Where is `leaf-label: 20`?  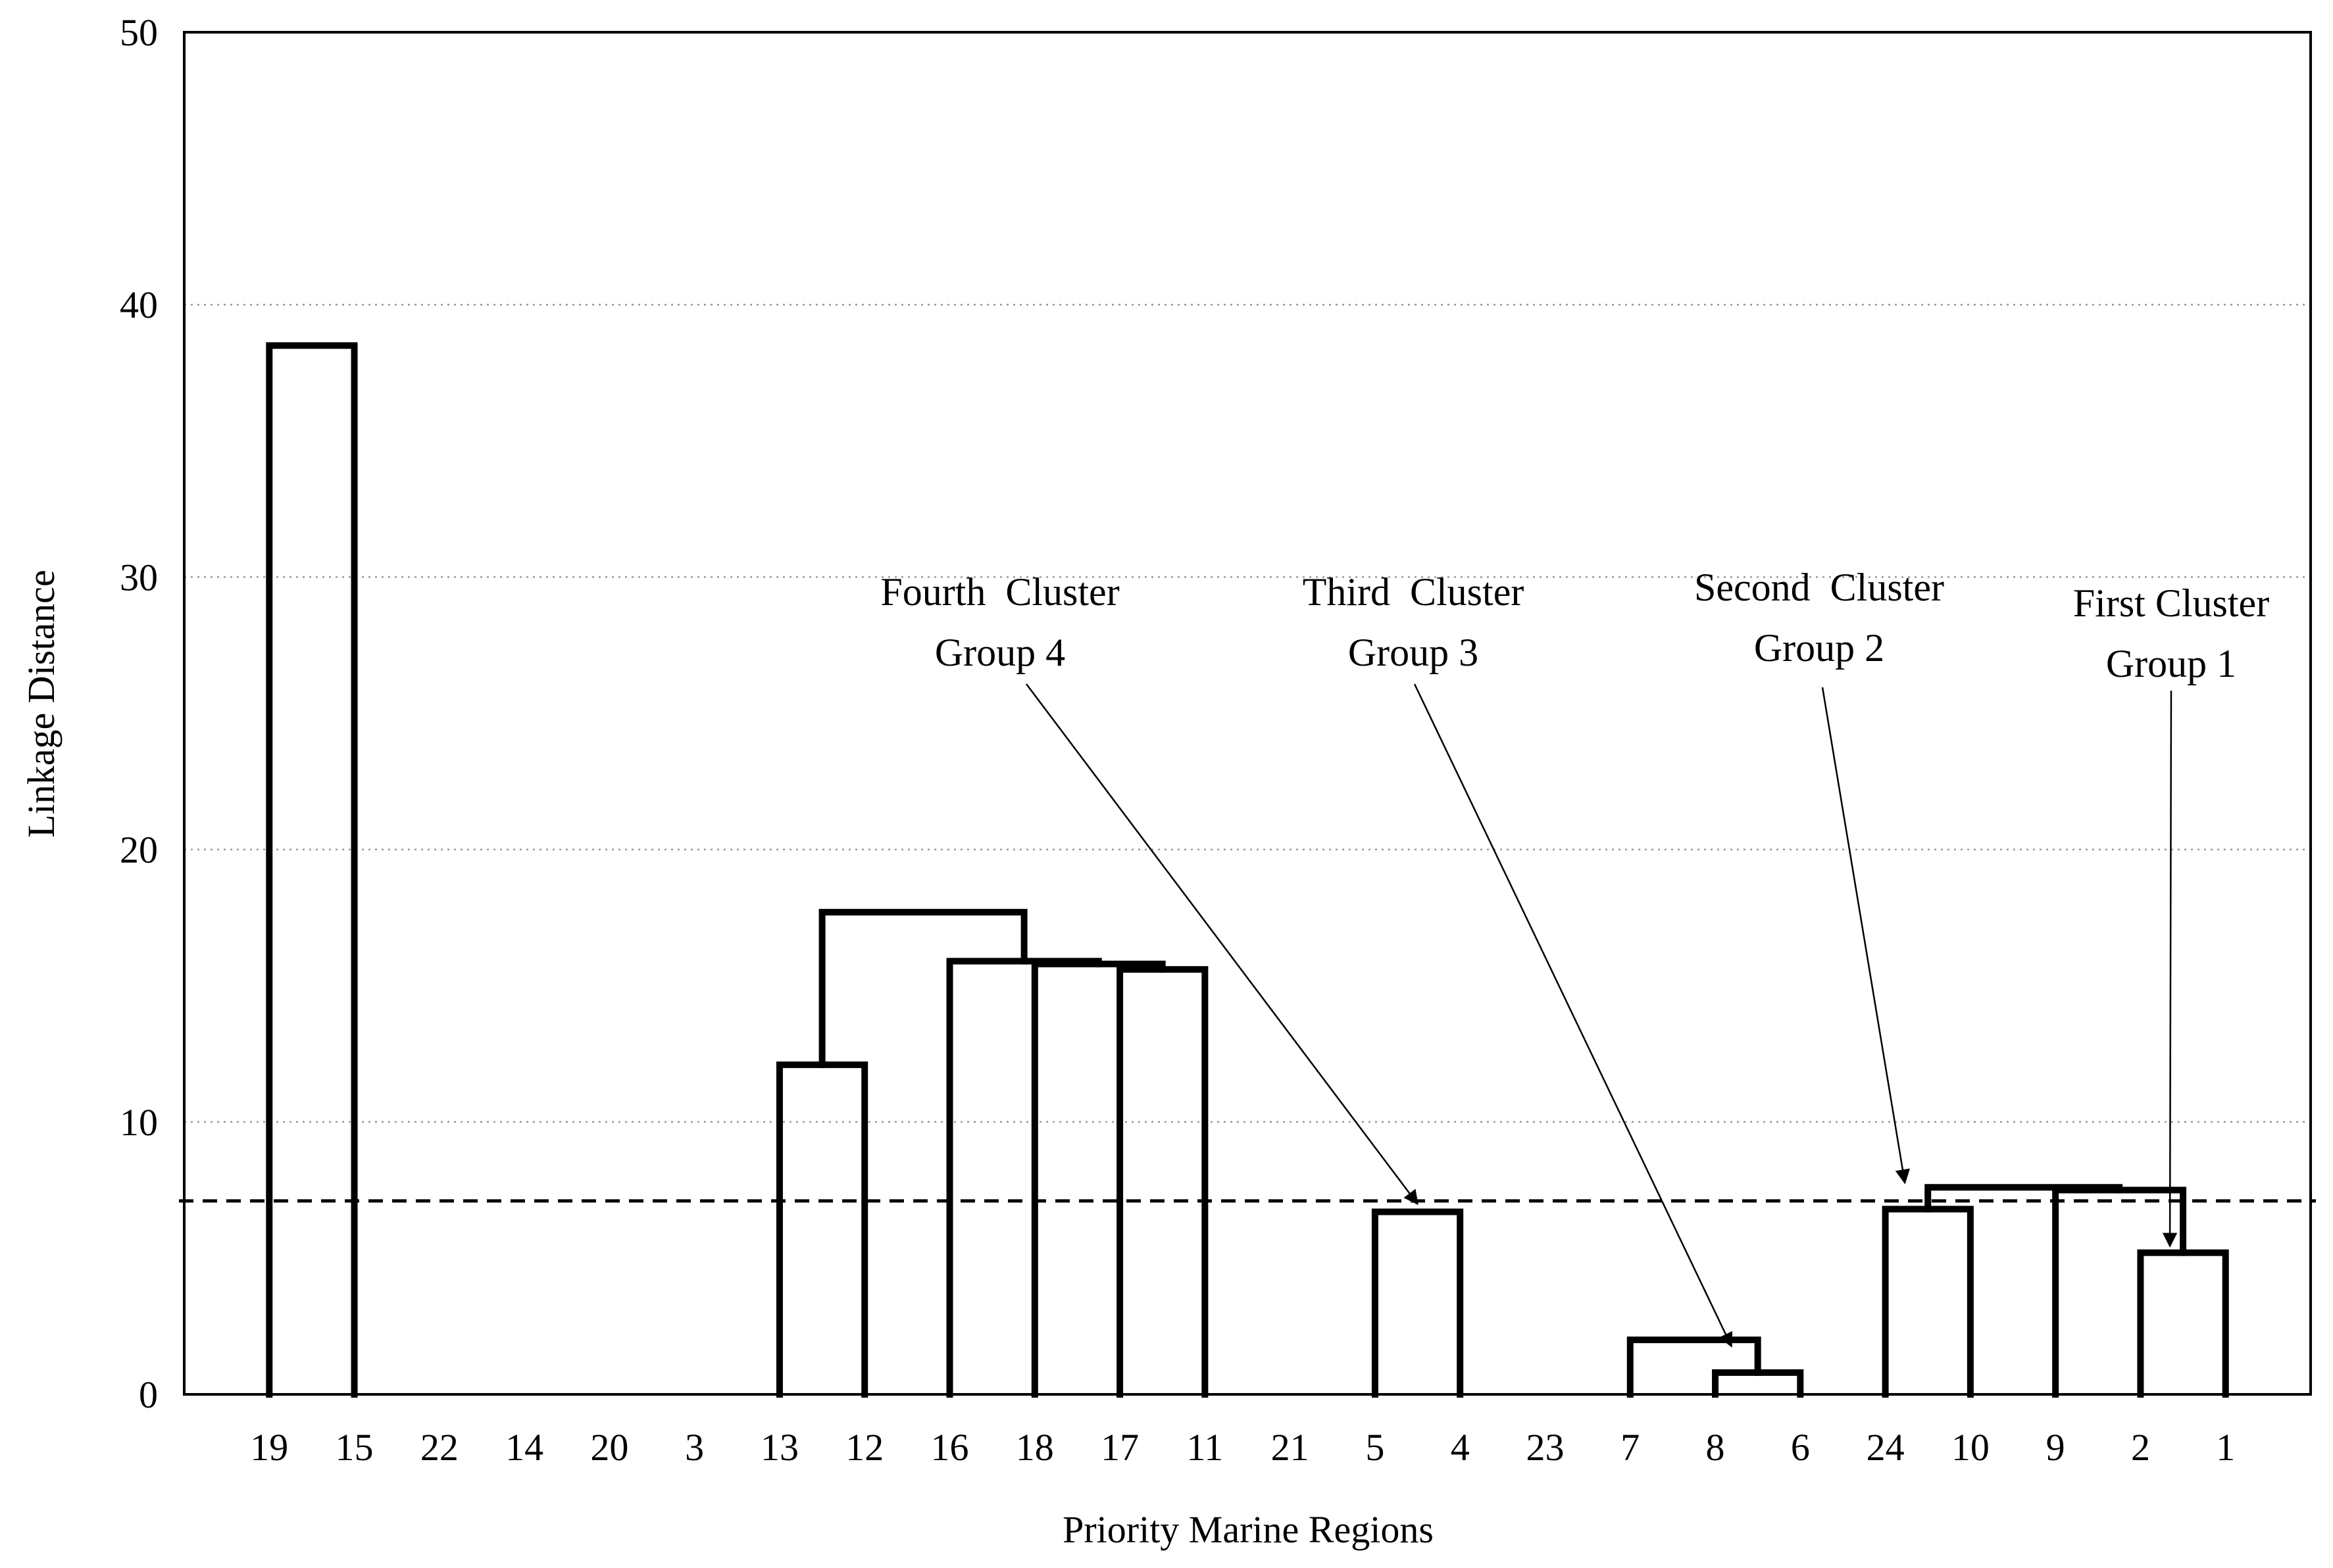 leaf-label: 20 is located at coordinates (609, 1447).